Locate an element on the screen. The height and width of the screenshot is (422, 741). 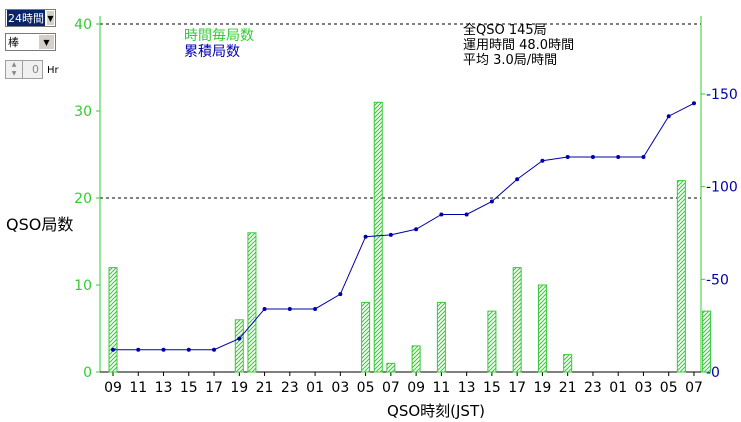
period-select-value: 24時間 is located at coordinates (26, 18).